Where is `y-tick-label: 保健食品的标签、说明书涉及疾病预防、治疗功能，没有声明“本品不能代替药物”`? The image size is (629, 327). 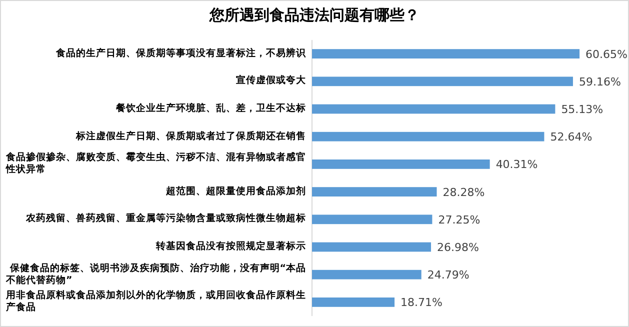
y-tick-label: 保健食品的标签、说明书涉及疾病预防、治疗功能，没有声明“本品不能代替药物” is located at coordinates (156, 274).